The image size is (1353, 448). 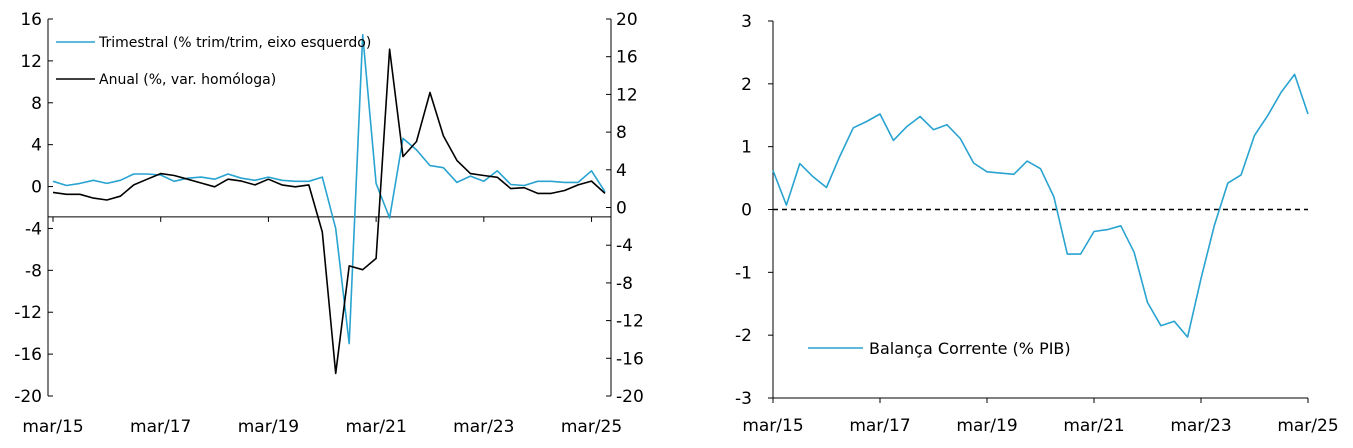 I want to click on left-y-tick-label: -16, so click(x=28, y=355).